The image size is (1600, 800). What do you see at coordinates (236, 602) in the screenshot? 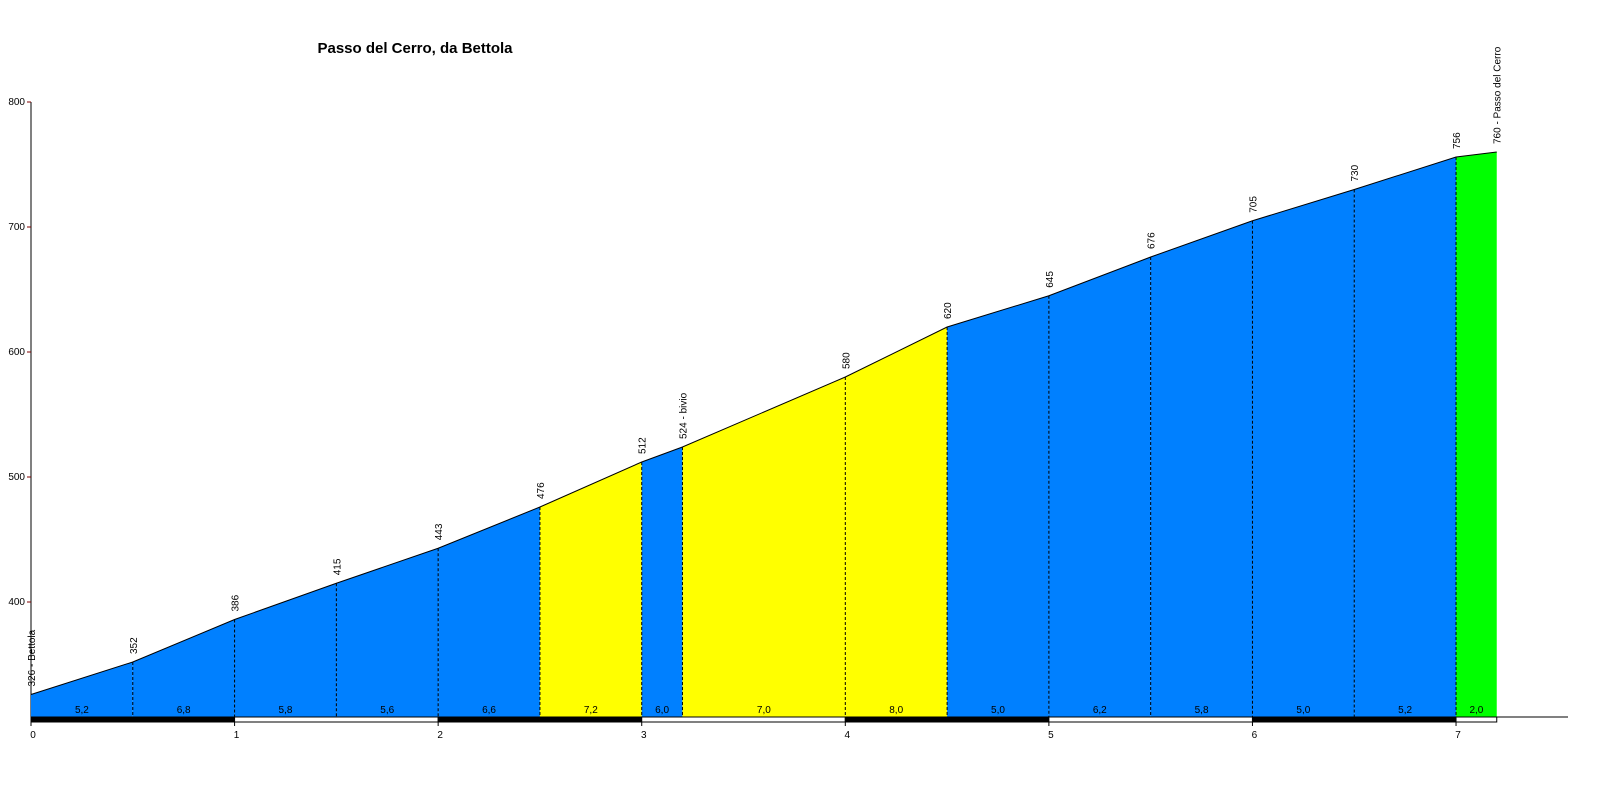
I see `elevation-label: 386` at bounding box center [236, 602].